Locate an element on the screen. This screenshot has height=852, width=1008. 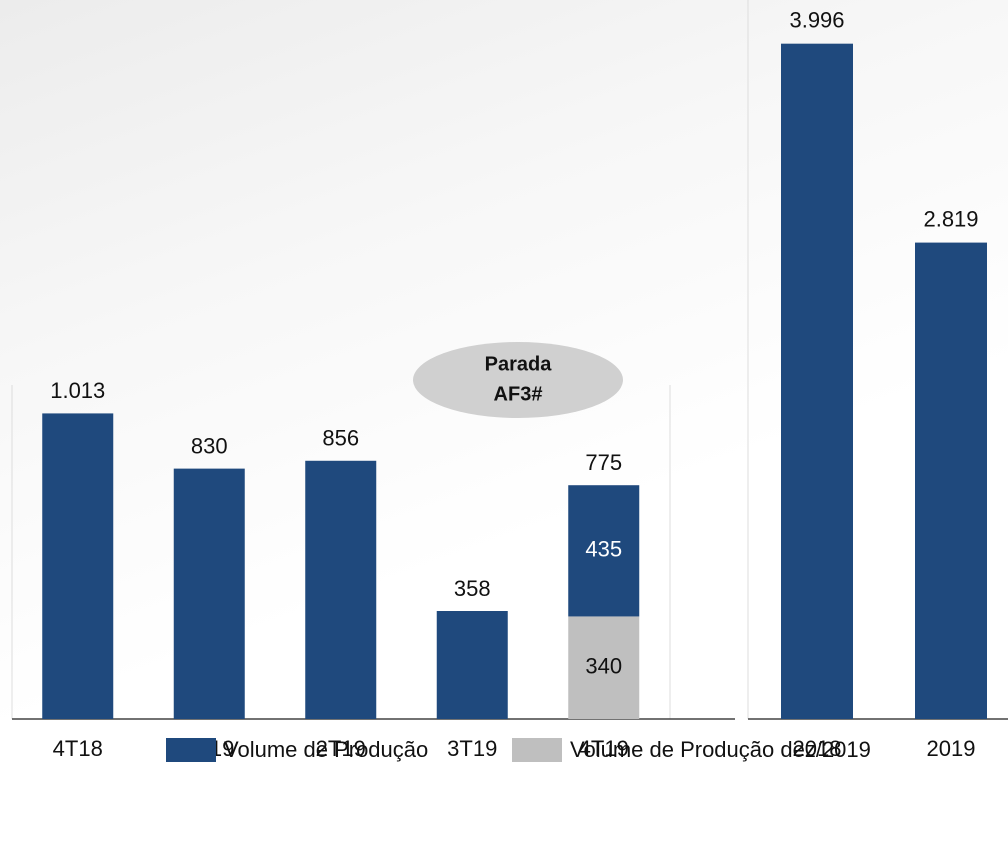
legend-label: Volume de Produção is located at coordinates (326, 749).